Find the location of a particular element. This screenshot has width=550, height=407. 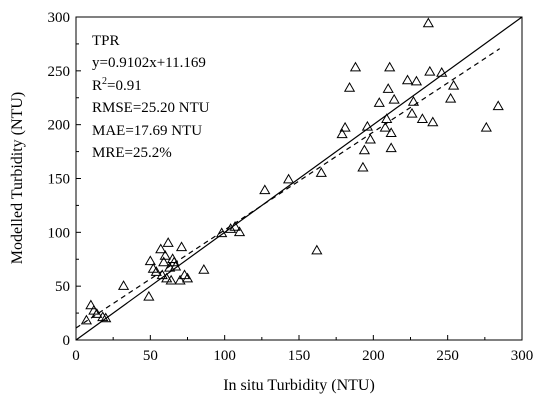

annotation-r2-prefix: R is located at coordinates (97, 86).